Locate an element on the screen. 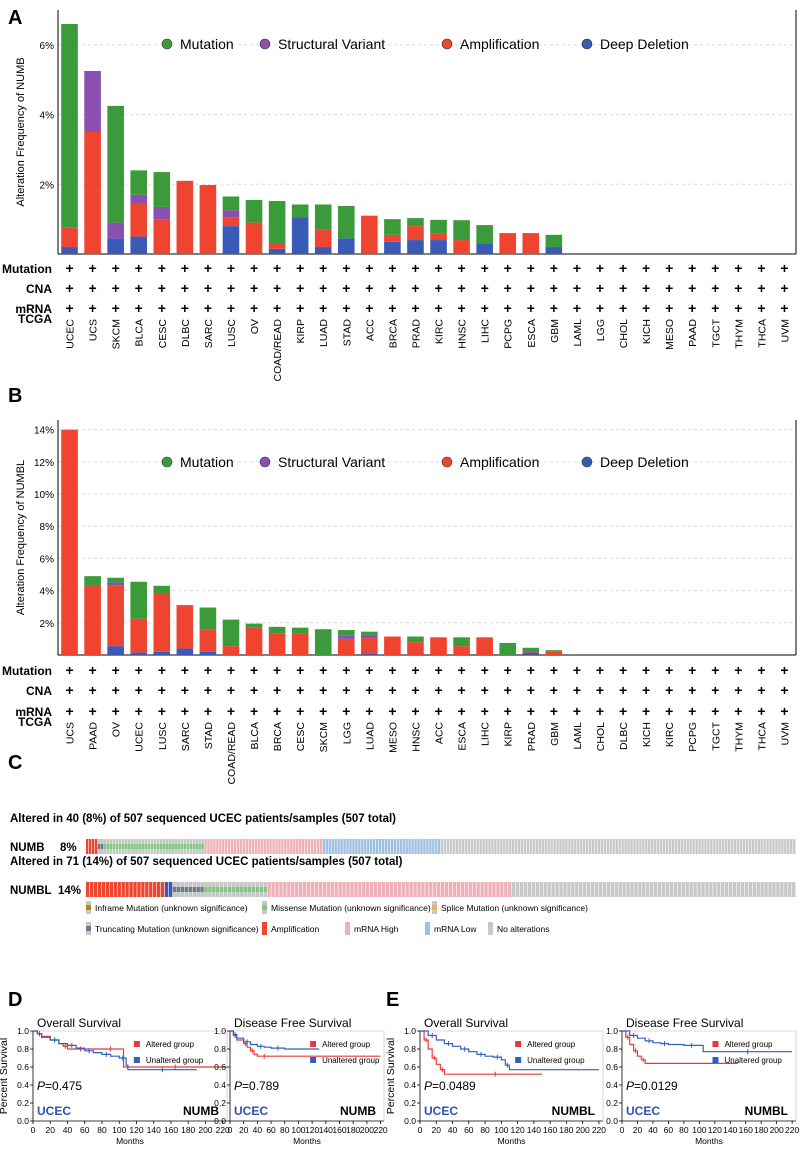 The height and width of the screenshot is (1149, 800). p-value: P=0.789 is located at coordinates (256, 1086).